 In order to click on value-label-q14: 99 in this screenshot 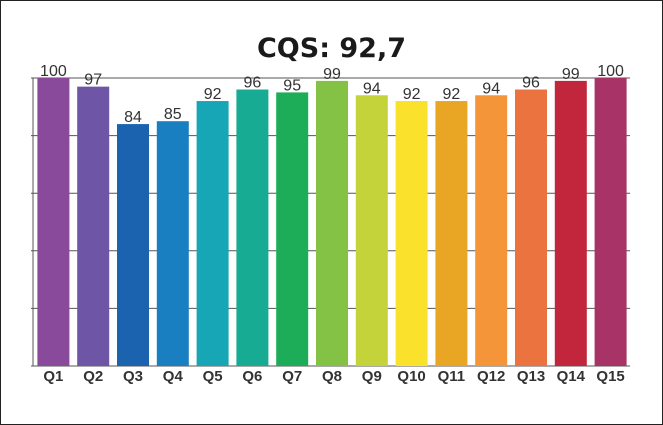, I will do `click(571, 74)`.